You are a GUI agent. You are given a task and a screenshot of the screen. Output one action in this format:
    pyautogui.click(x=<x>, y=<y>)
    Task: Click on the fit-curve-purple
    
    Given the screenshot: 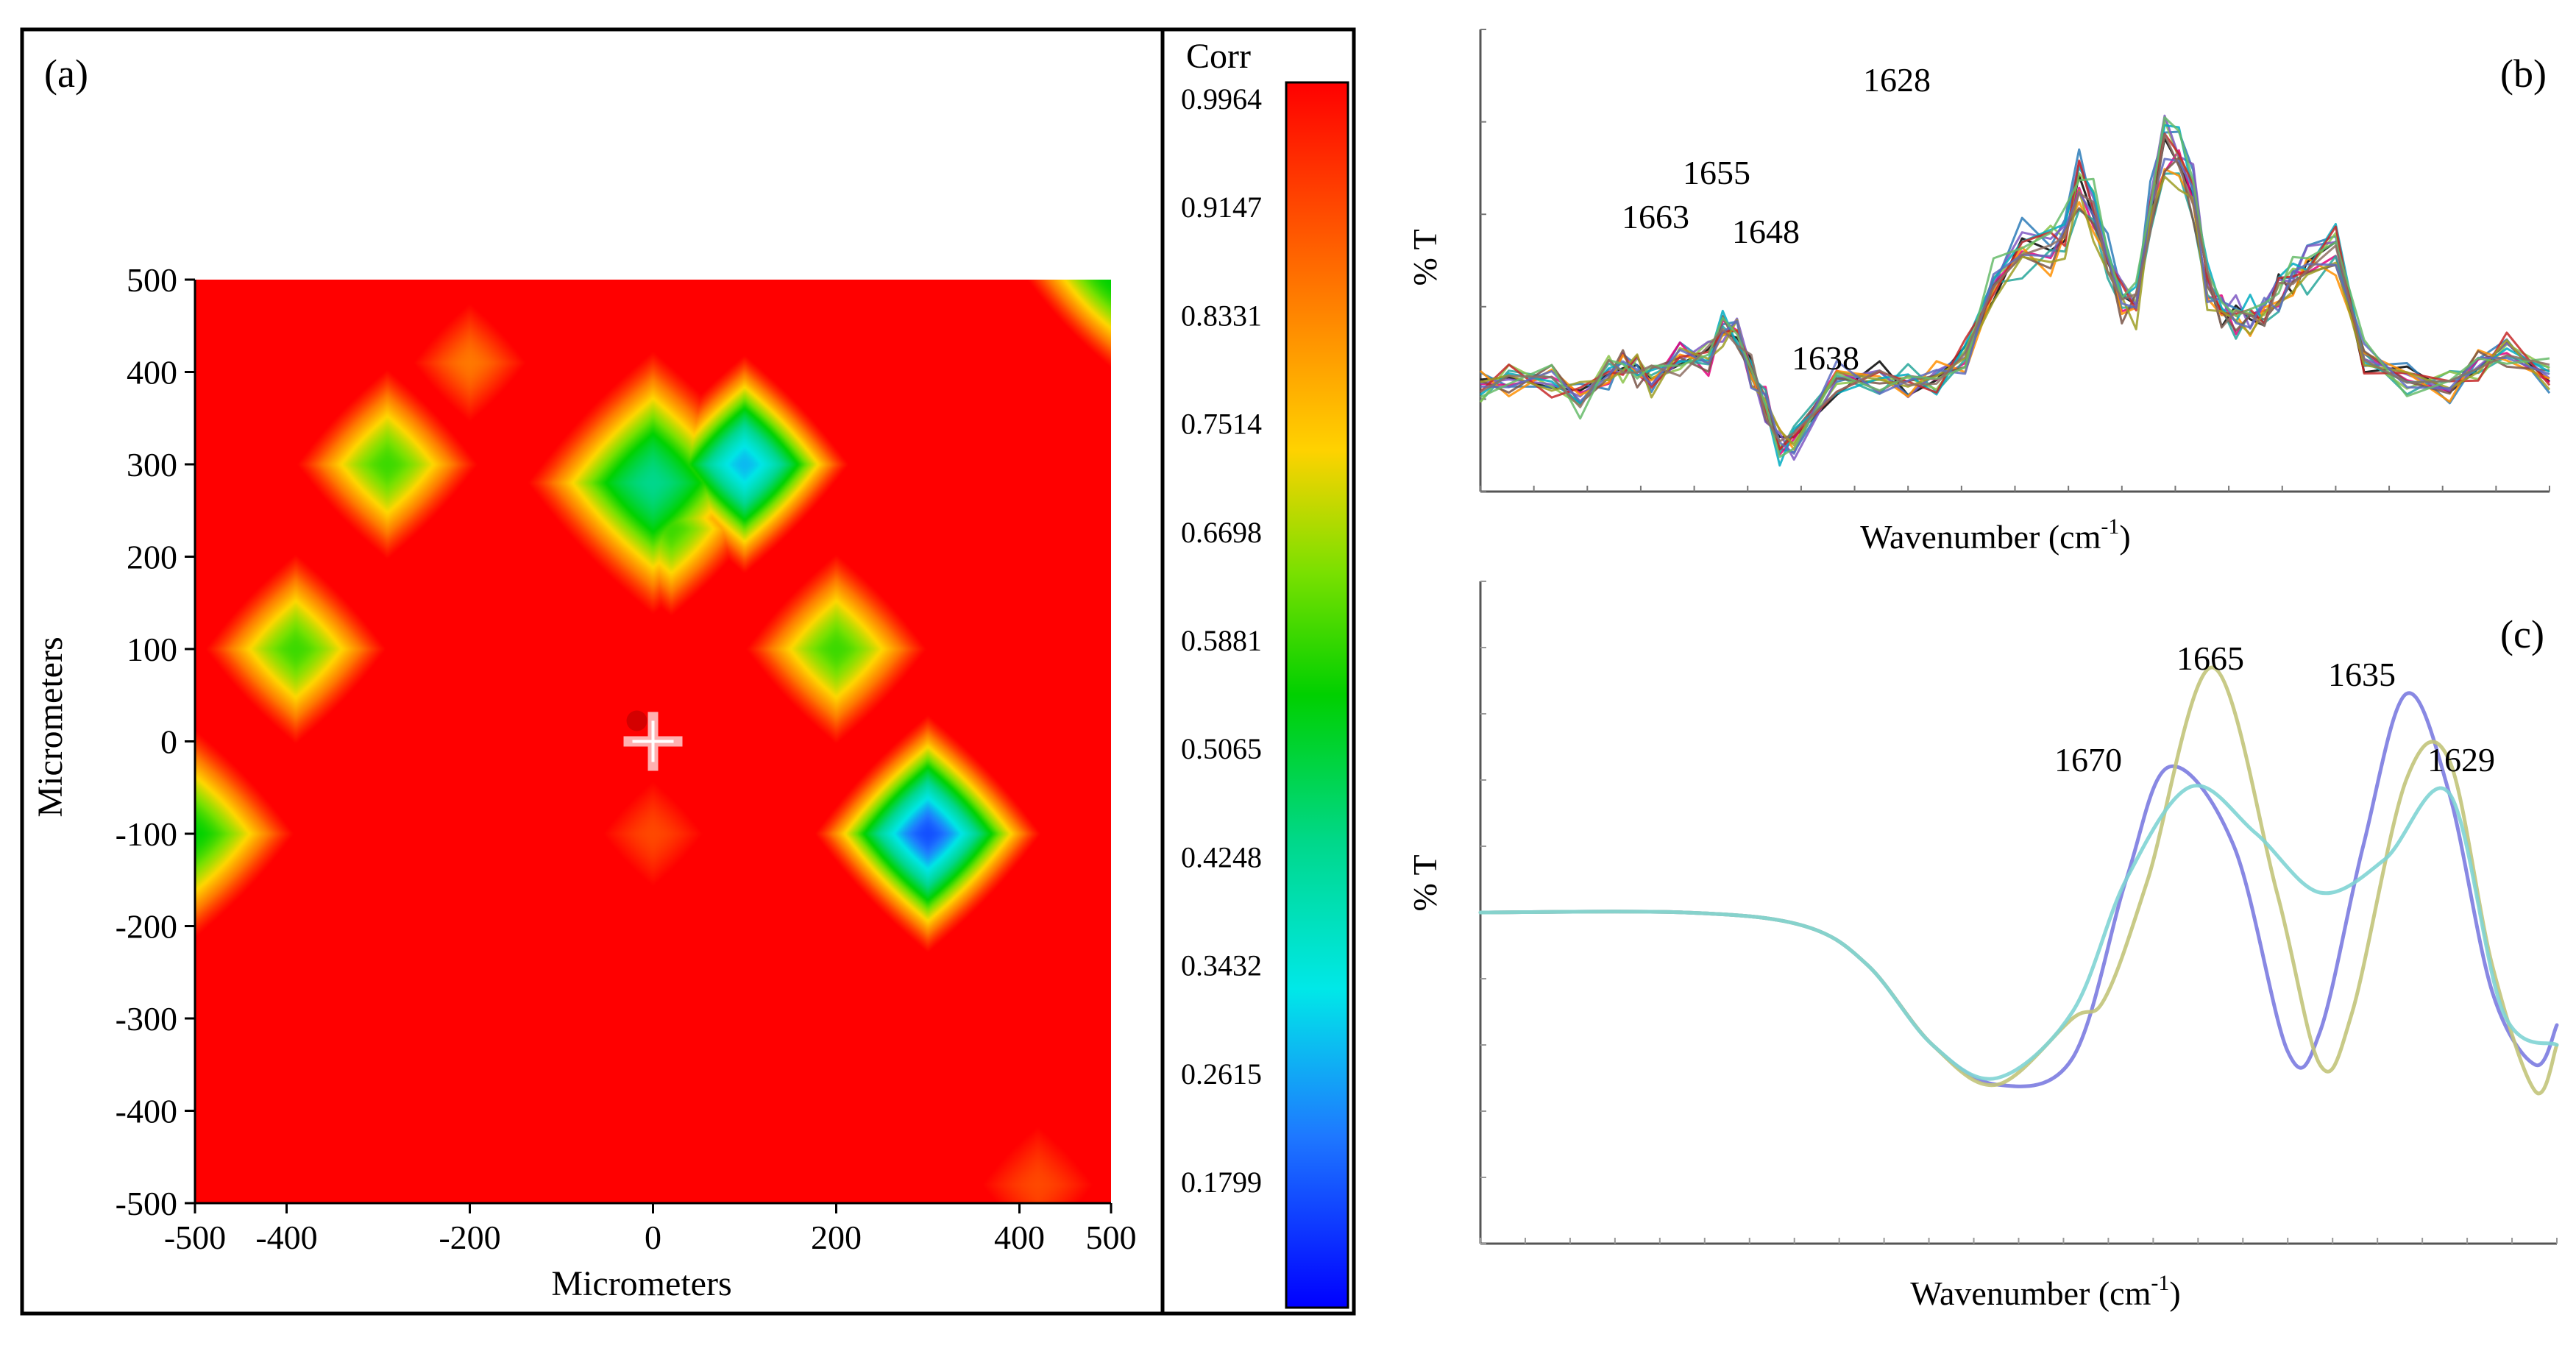 What is the action you would take?
    pyautogui.click(x=2018, y=889)
    